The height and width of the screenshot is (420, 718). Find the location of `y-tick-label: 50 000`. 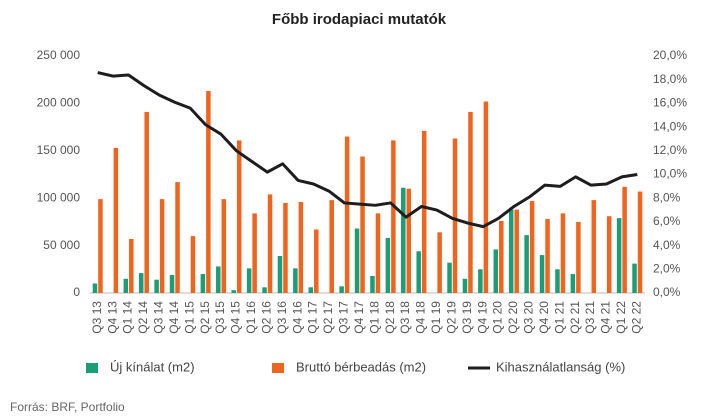

y-tick-label: 50 000 is located at coordinates (61, 245).